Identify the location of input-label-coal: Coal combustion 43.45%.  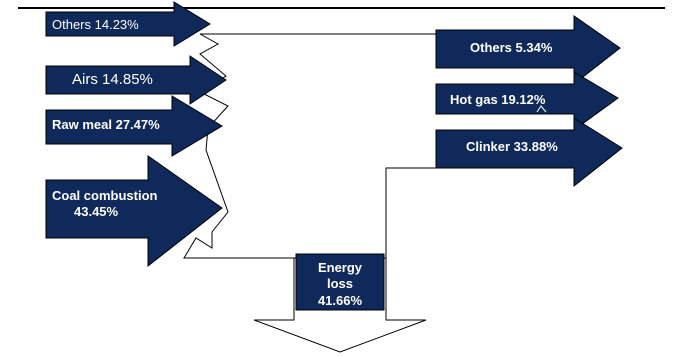
(104, 204).